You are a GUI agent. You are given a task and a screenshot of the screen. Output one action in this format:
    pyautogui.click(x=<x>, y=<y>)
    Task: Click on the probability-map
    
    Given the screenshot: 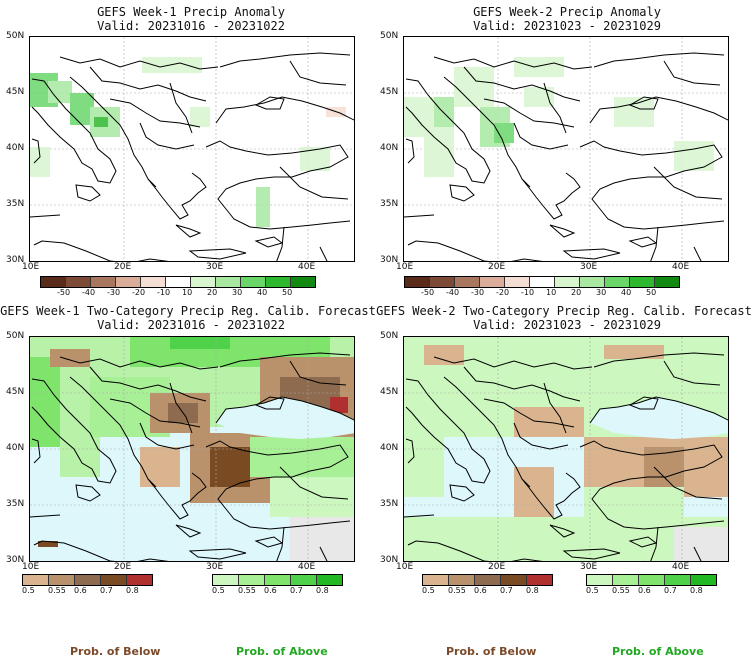 What is the action you would take?
    pyautogui.click(x=192, y=449)
    